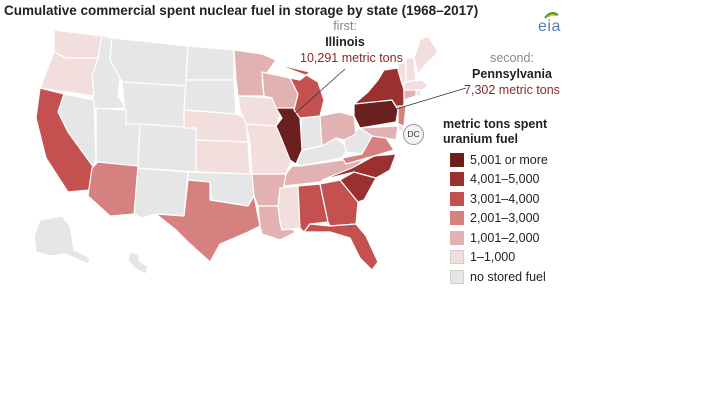 This screenshot has height=404, width=717. Describe the element at coordinates (505, 198) in the screenshot. I see `legend-label: 3,001–4,000` at that location.